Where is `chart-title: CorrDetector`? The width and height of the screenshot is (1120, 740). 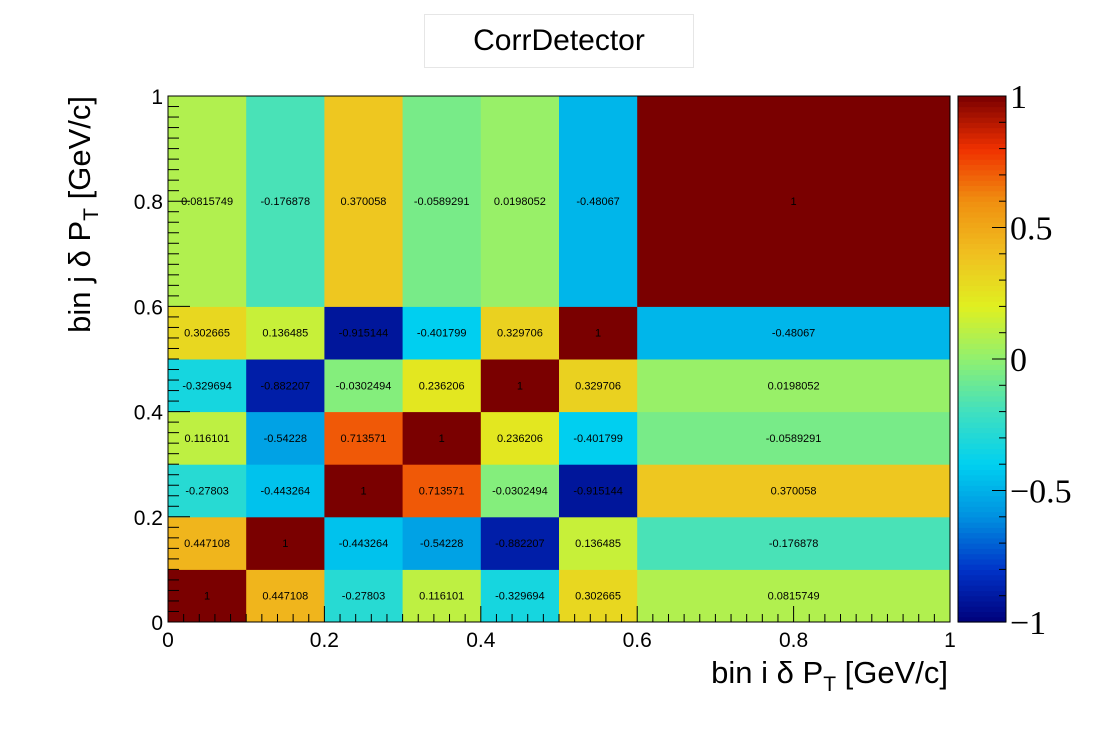 chart-title: CorrDetector is located at coordinates (559, 41).